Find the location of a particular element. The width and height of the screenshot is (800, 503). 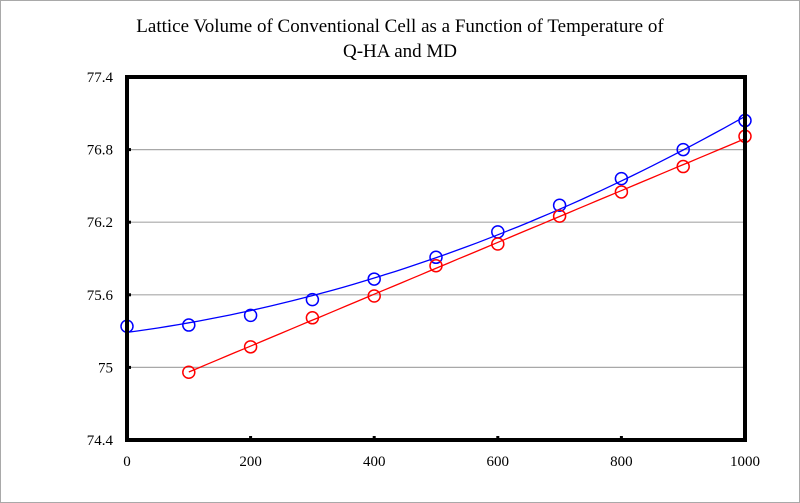

y-tick-label: 74.4 is located at coordinates (100, 441).